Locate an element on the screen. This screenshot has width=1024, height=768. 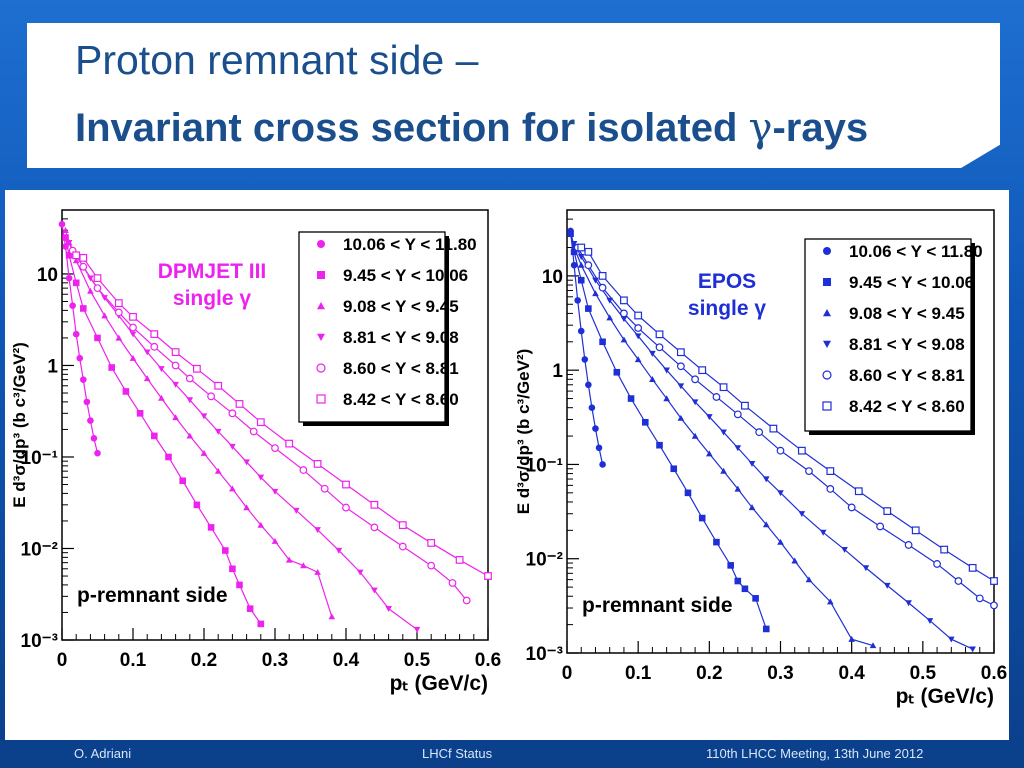
legend-box is located at coordinates (888, 335).